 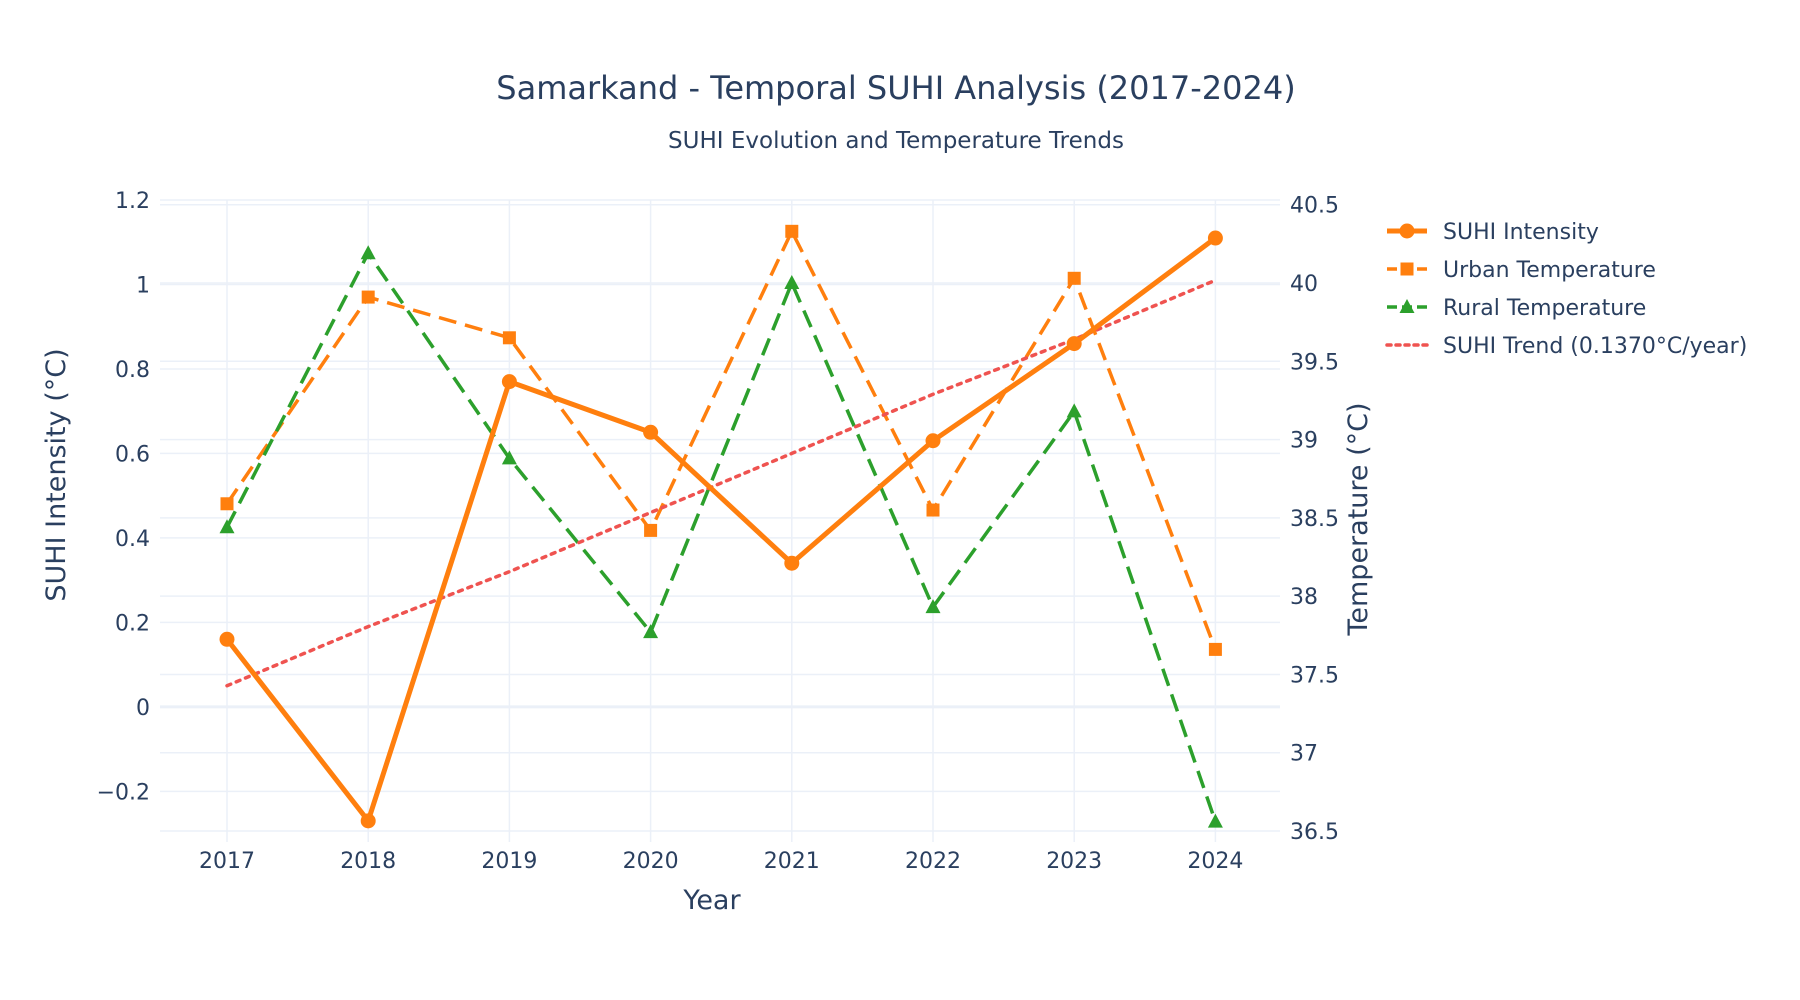 What do you see at coordinates (1314, 675) in the screenshot?
I see `y2-tick-label: 37.5` at bounding box center [1314, 675].